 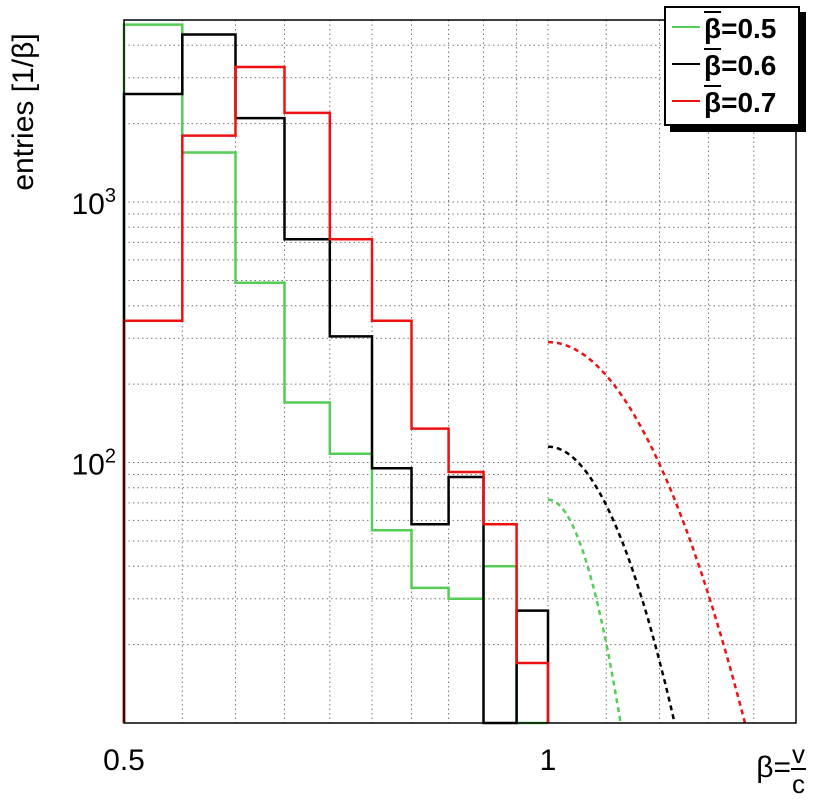 I want to click on y-axis-title: entries [1/β], so click(x=24, y=130).